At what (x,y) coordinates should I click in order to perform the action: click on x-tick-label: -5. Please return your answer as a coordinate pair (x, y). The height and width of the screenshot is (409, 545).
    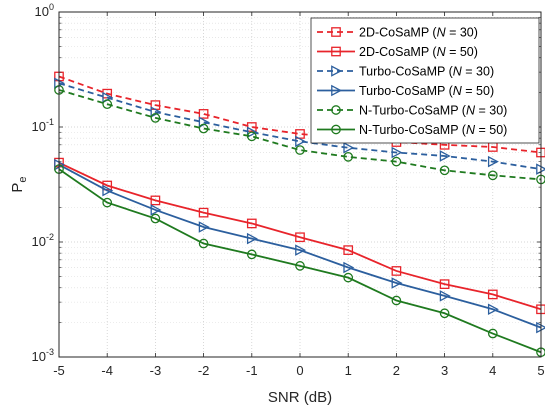
    Looking at the image, I should click on (59, 370).